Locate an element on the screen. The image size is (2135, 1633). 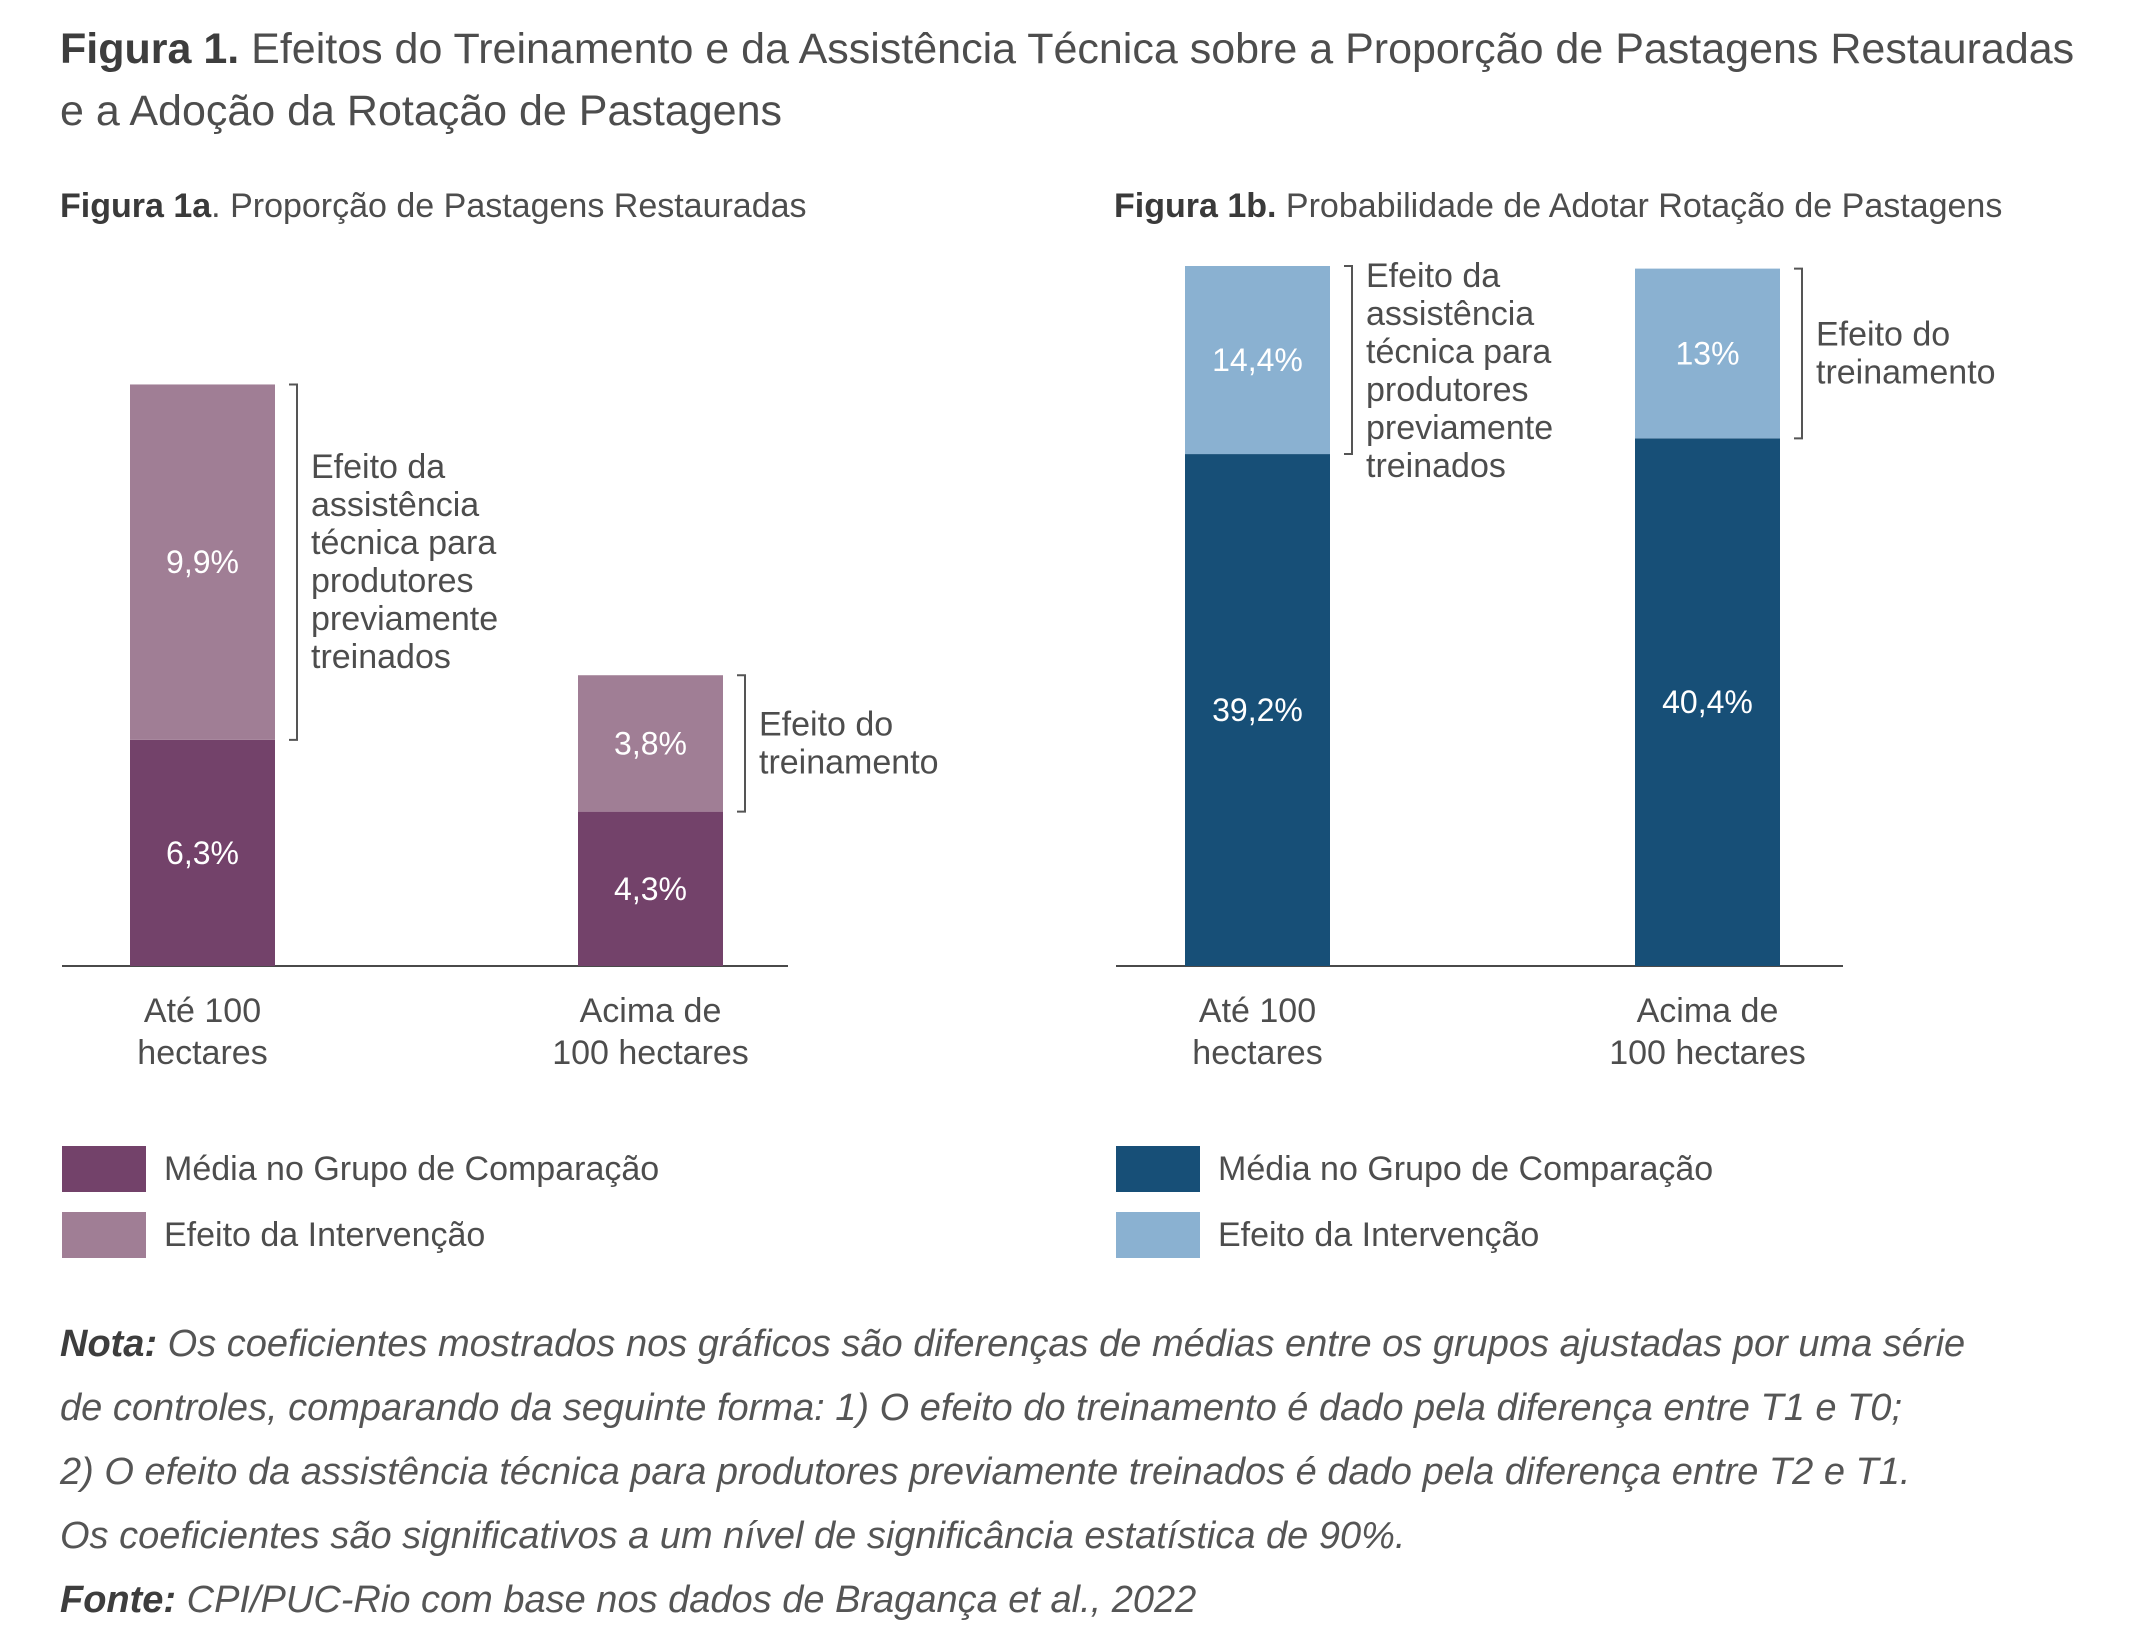
chart-a-bar-1-label-1: 3,8% is located at coordinates (650, 743).